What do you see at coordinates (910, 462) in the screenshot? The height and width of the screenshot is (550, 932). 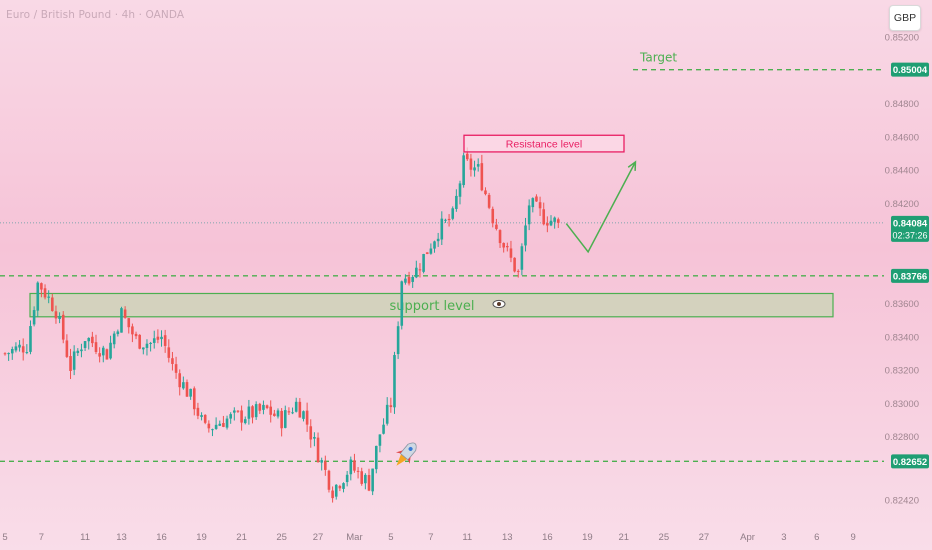 I see `lower-support-badge: 0.82652` at bounding box center [910, 462].